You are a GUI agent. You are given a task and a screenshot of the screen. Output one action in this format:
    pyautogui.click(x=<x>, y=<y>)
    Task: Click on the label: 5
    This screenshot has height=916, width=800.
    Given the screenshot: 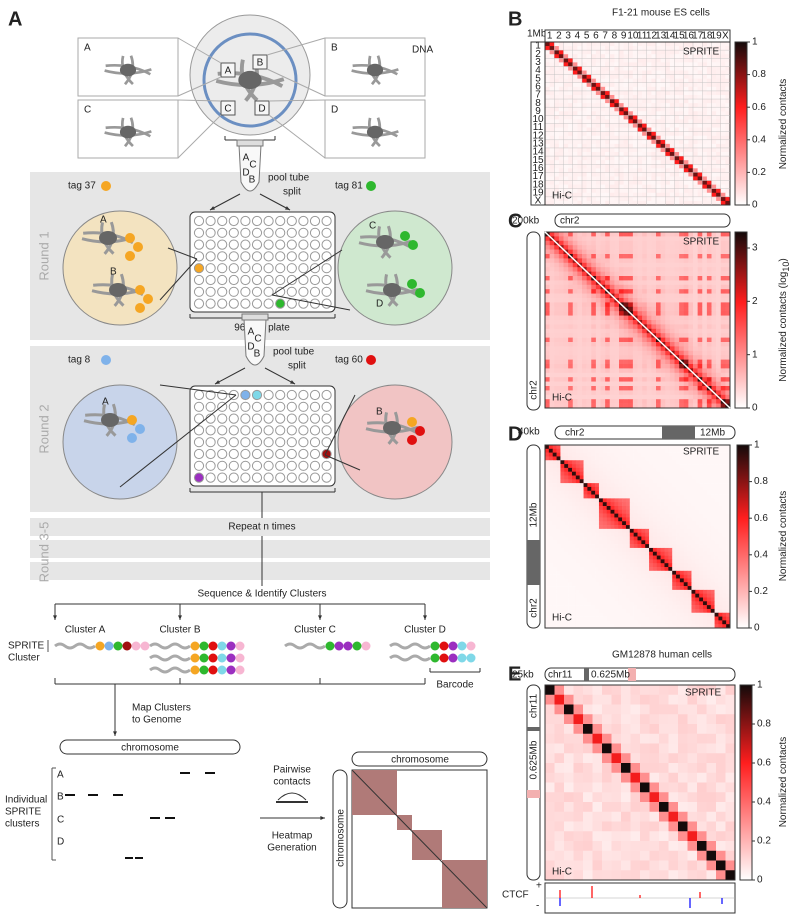 What is the action you would take?
    pyautogui.click(x=587, y=36)
    